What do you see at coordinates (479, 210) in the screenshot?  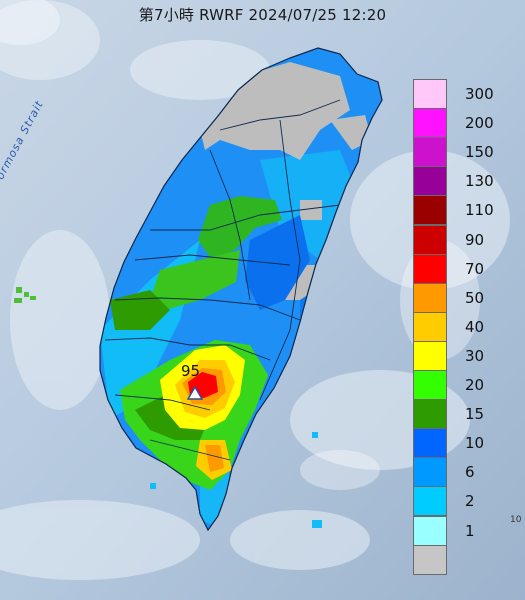 I see `legend-label: 110` at bounding box center [479, 210].